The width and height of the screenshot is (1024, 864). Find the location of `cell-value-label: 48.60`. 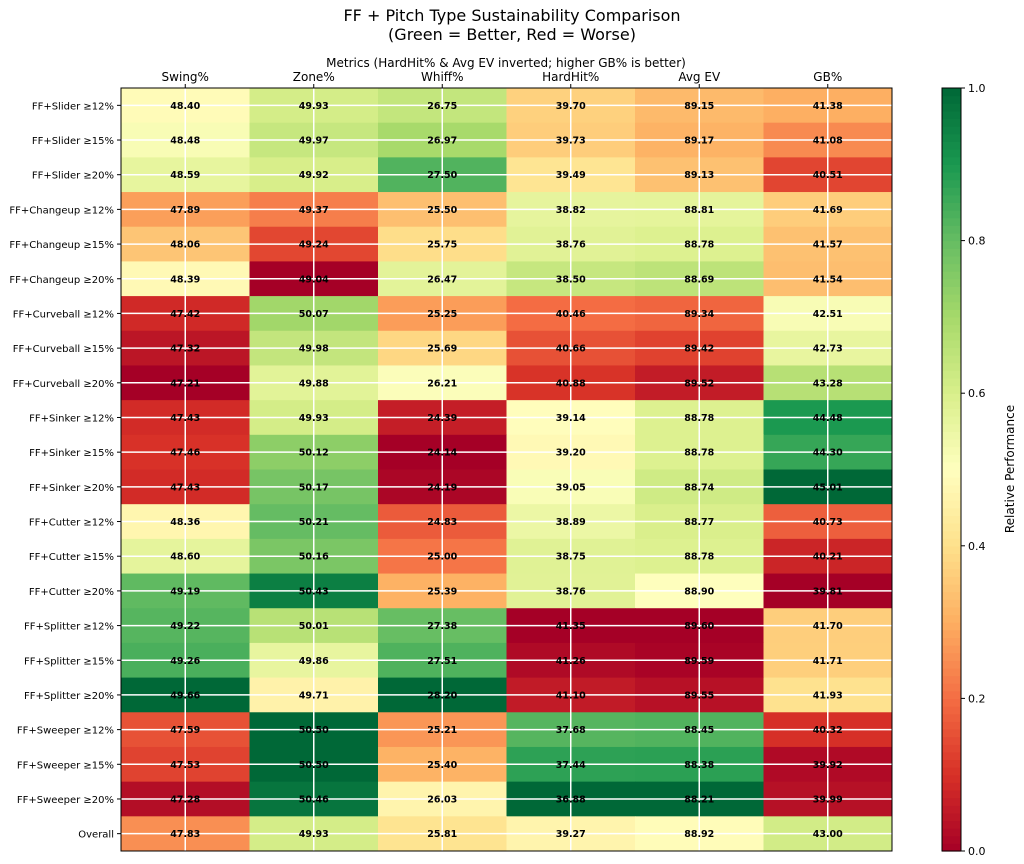

cell-value-label: 48.60 is located at coordinates (185, 557).